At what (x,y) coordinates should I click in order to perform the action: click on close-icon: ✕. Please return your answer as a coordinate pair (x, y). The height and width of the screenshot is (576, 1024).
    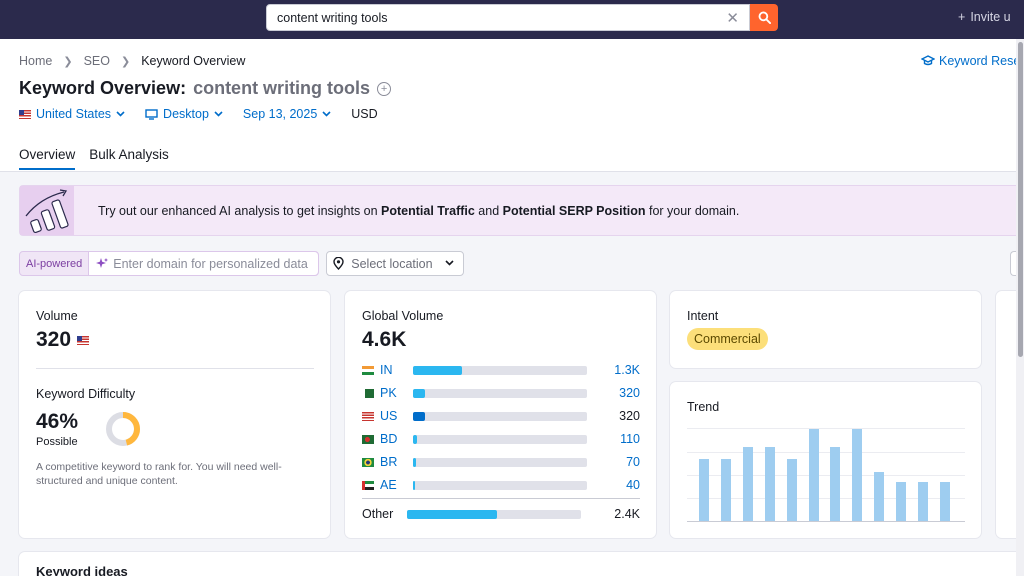
    Looking at the image, I should click on (732, 18).